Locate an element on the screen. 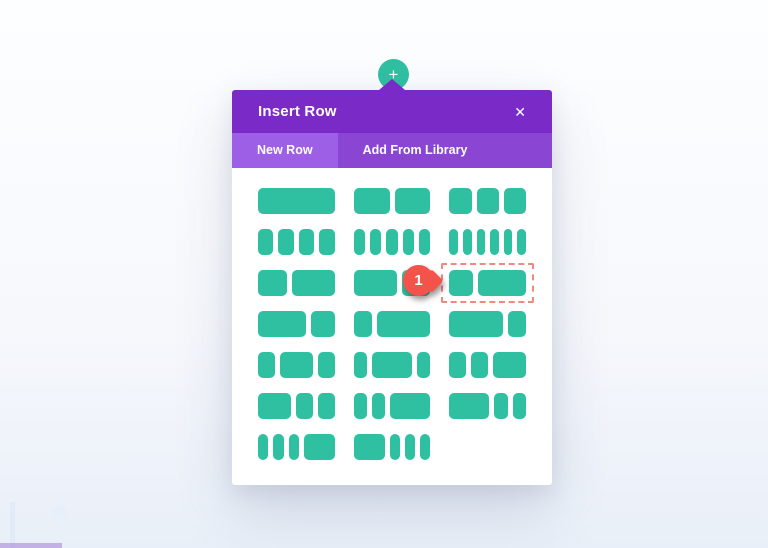  tab-bar: New Row Add From Library is located at coordinates (392, 150).